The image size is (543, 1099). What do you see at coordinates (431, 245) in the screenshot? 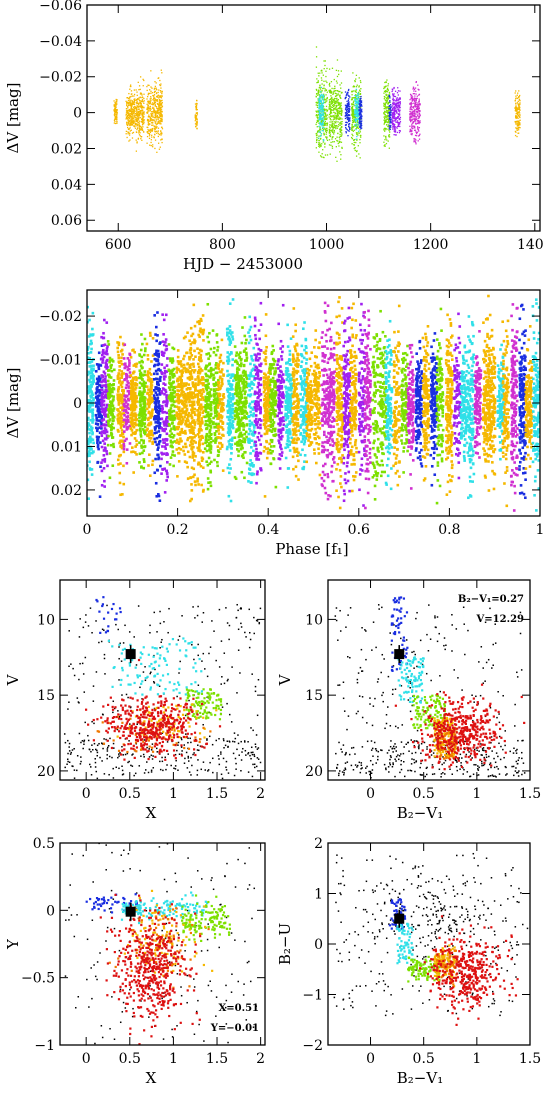
I see `x-tick-label: 1200` at bounding box center [431, 245].